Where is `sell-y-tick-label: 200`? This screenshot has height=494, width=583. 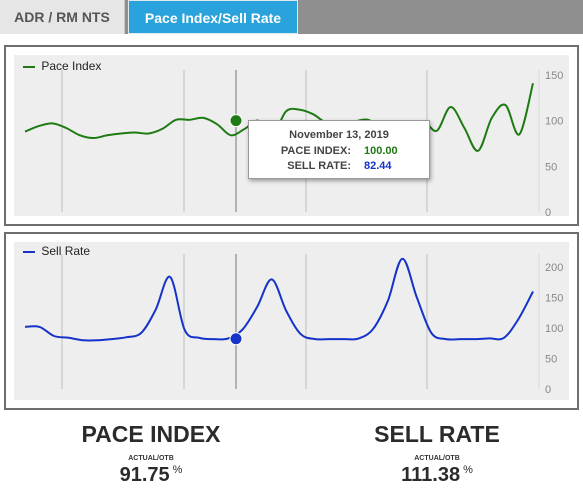 sell-y-tick-label: 200 is located at coordinates (554, 268).